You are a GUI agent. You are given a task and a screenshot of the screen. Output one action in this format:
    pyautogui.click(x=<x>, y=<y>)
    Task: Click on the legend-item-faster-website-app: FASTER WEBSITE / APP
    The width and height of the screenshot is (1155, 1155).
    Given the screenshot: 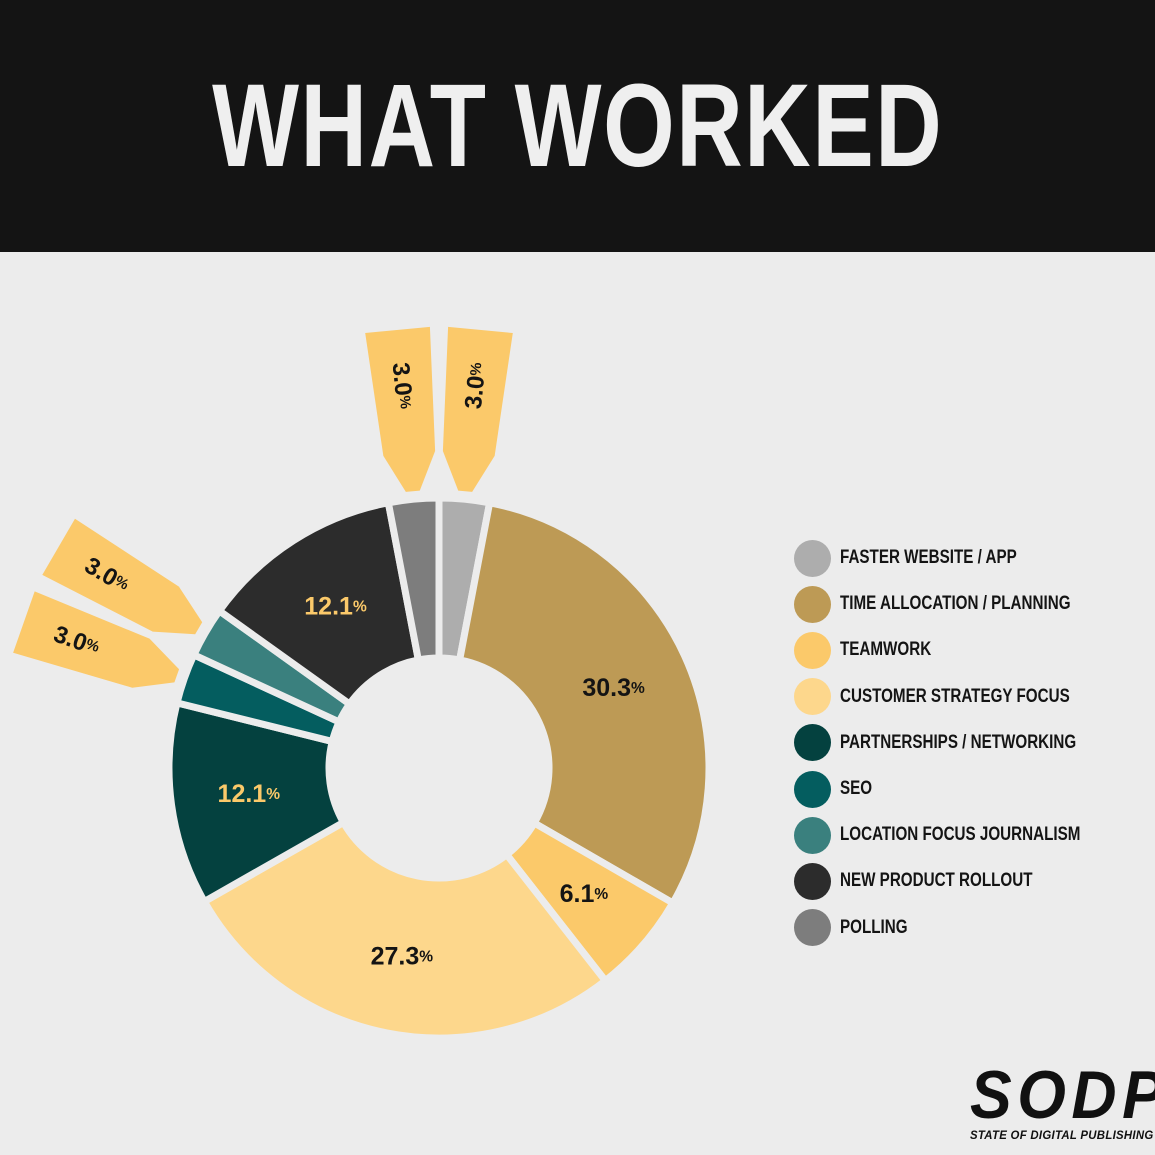 What is the action you would take?
    pyautogui.click(x=967, y=558)
    